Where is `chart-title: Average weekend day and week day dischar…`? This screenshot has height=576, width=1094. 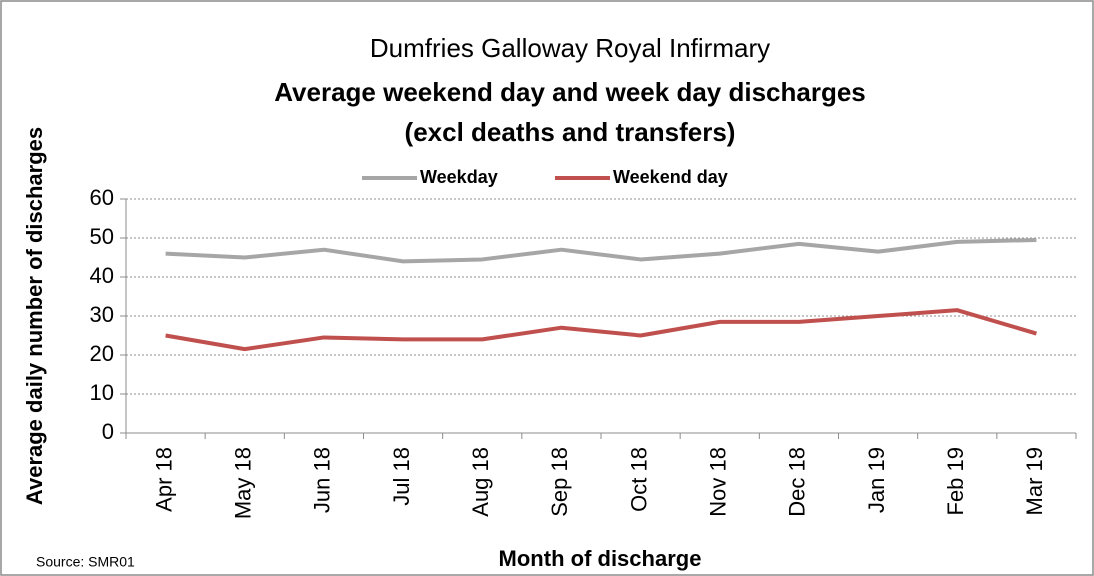
chart-title: Average weekend day and week day dischar… is located at coordinates (570, 92).